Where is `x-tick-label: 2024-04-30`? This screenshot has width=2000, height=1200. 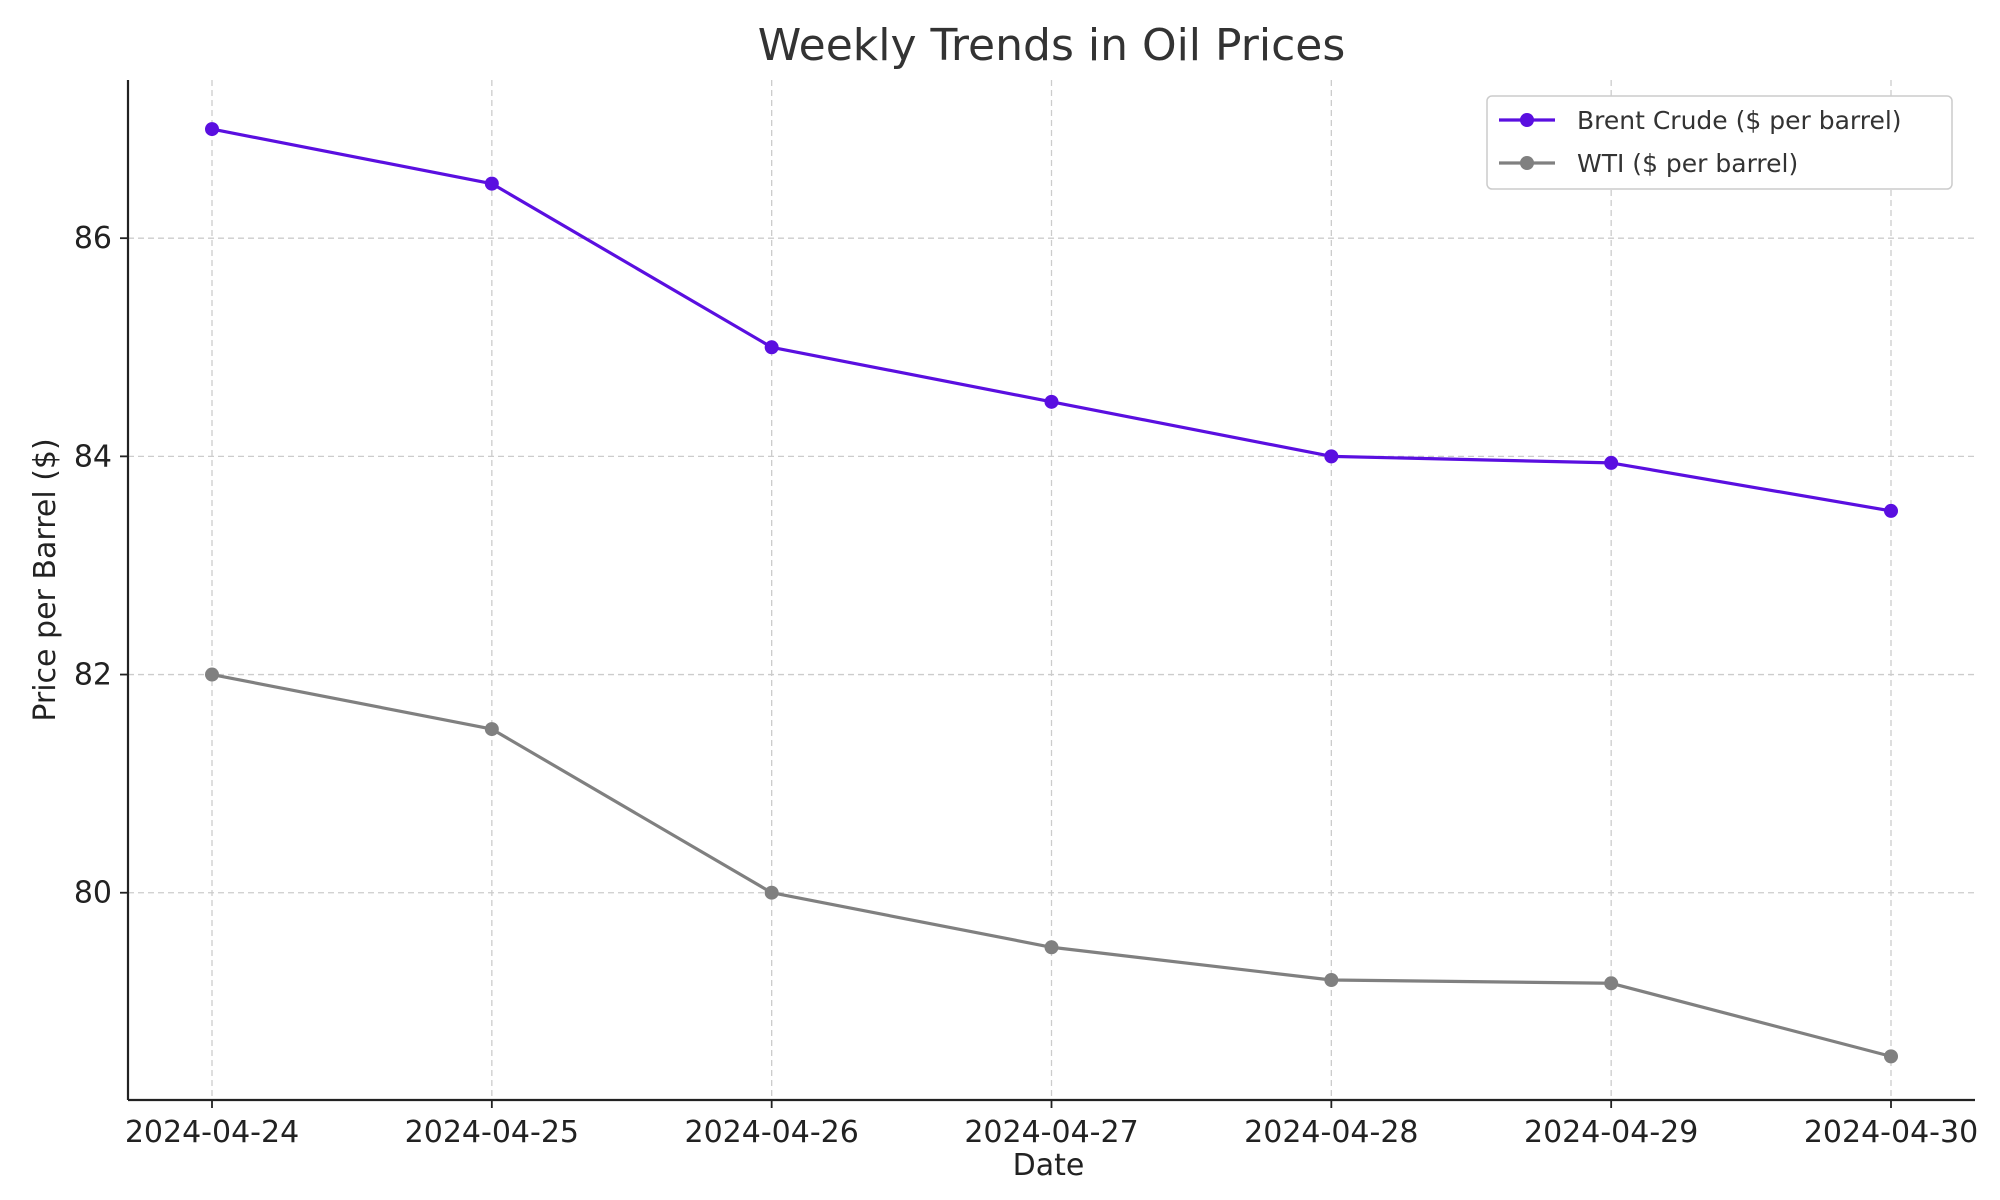
x-tick-label: 2024-04-30 is located at coordinates (1891, 1132).